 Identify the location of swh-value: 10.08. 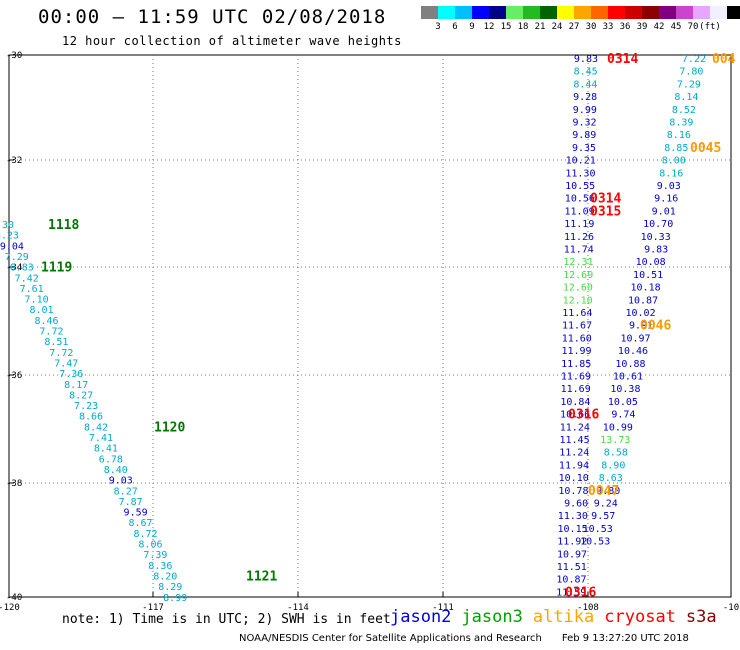
(651, 262).